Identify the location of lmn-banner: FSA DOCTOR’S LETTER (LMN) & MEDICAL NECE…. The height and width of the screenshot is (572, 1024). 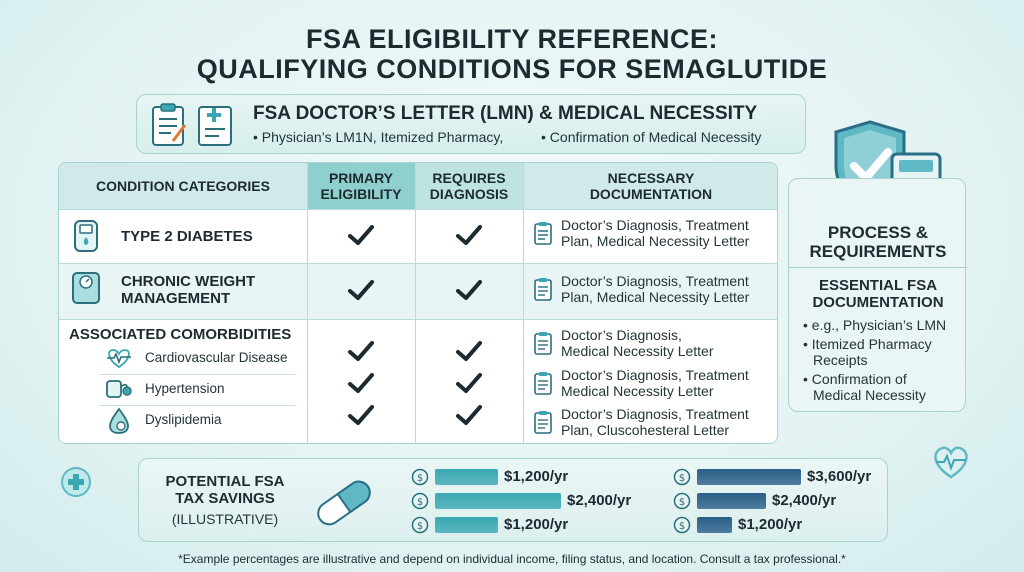
(471, 124).